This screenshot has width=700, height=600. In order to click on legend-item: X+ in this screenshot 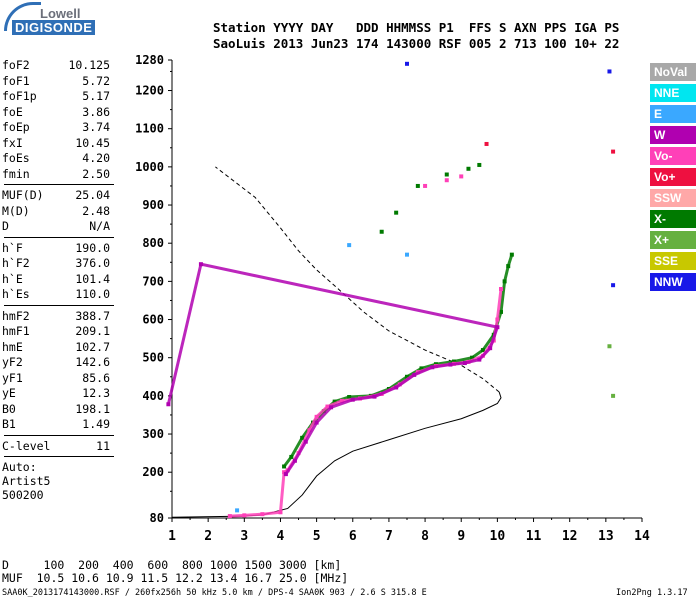, I will do `click(673, 240)`.